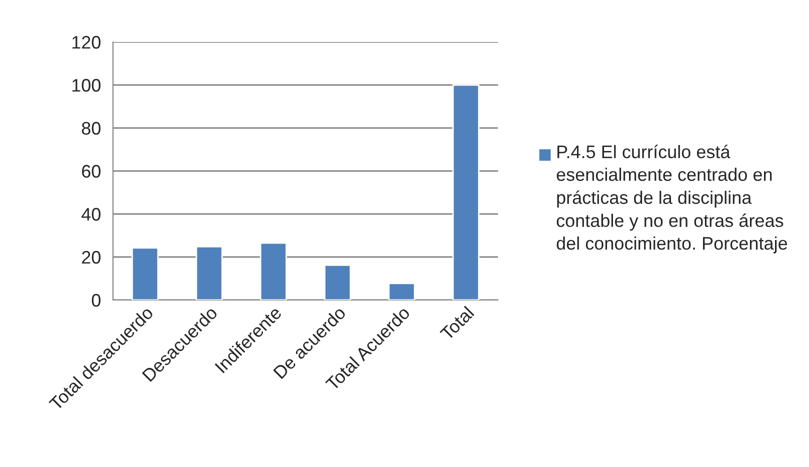 The image size is (809, 467). What do you see at coordinates (672, 199) in the screenshot?
I see `legend-label: P.4.5 El currículo está esencialmente centrado en prácticas de la disciplina contable y no en otras áreas del conocimiento. Porcentaje` at bounding box center [672, 199].